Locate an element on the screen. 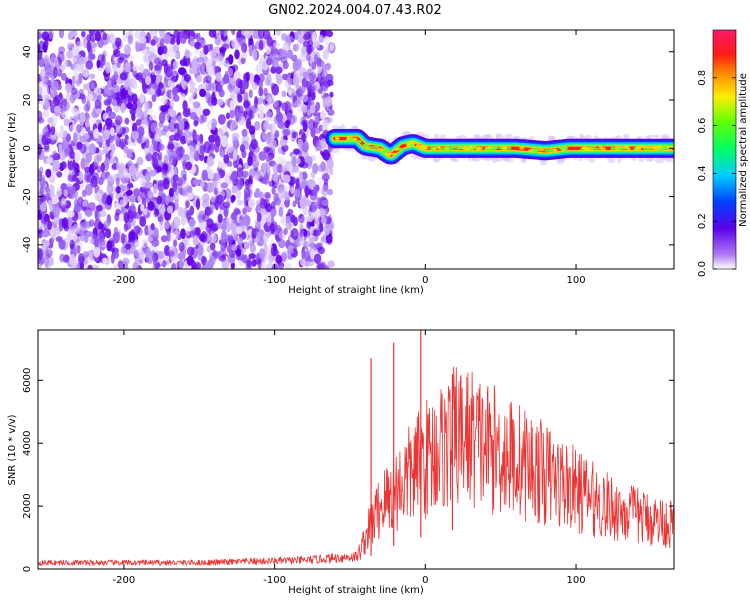 This screenshot has height=600, width=750. spectrogram-x-label: Height of straight line (km) is located at coordinates (356, 290).